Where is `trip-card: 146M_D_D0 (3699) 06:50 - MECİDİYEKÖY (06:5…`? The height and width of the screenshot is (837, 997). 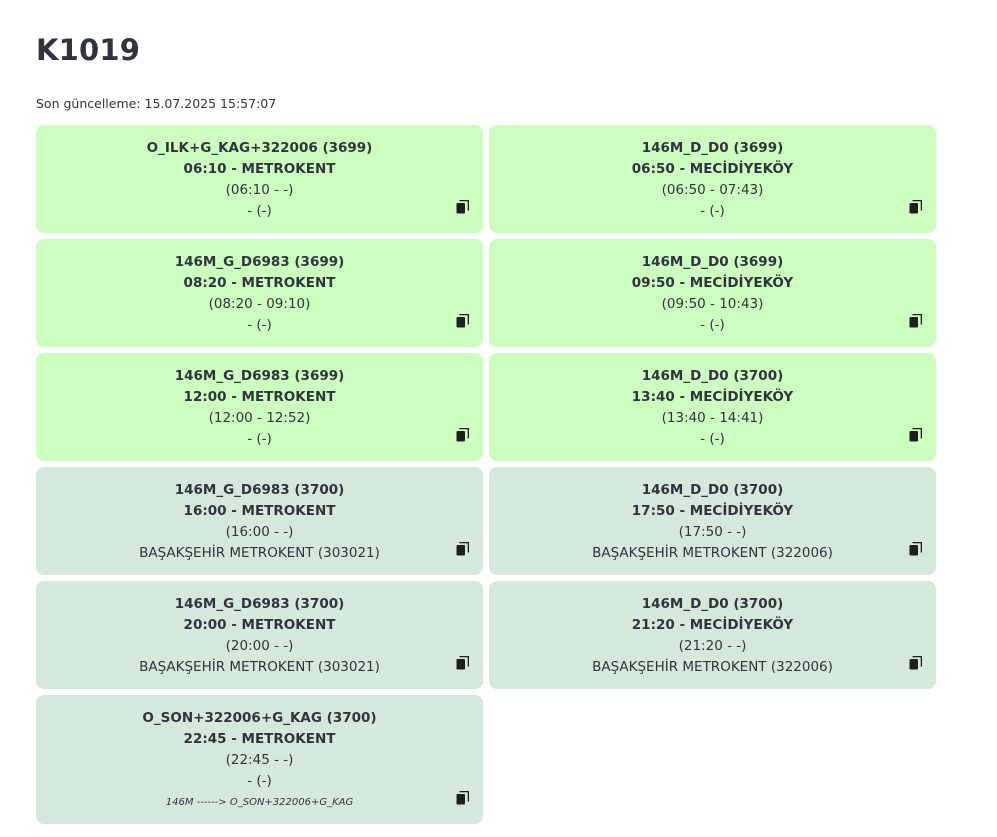 trip-card: 146M_D_D0 (3699) 06:50 - MECİDİYEKÖY (06:5… is located at coordinates (712, 179).